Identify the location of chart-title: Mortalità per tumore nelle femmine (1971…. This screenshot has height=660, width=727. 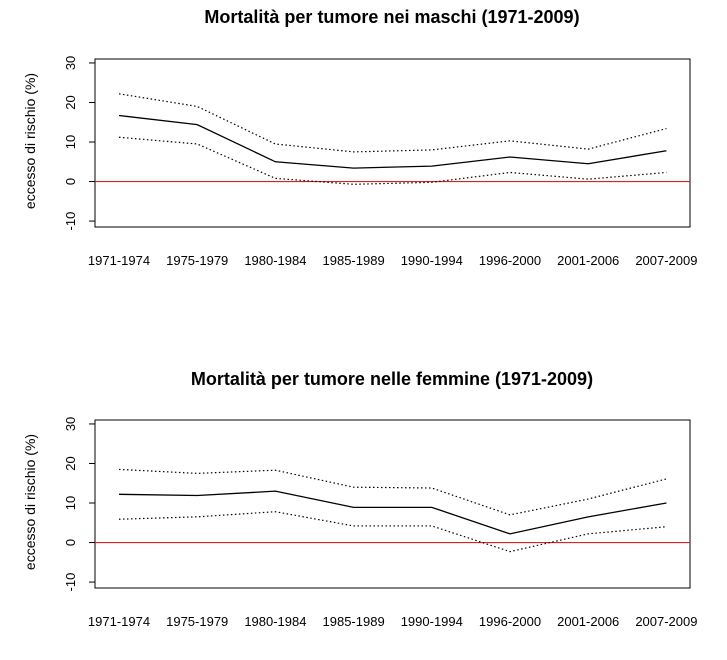
(392, 379).